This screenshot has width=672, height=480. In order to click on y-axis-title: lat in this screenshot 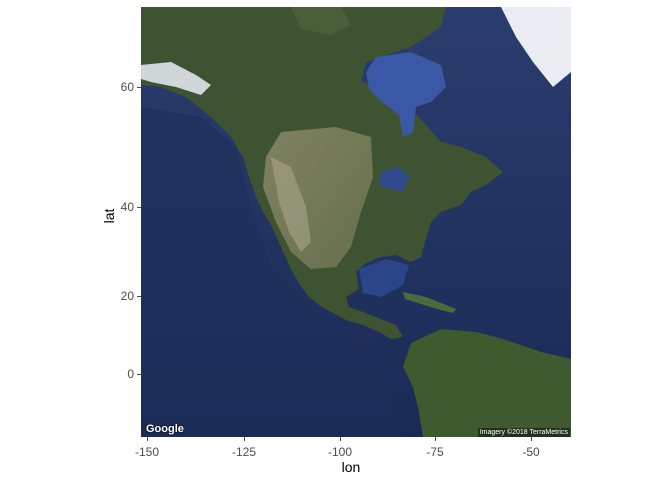, I will do `click(109, 216)`.